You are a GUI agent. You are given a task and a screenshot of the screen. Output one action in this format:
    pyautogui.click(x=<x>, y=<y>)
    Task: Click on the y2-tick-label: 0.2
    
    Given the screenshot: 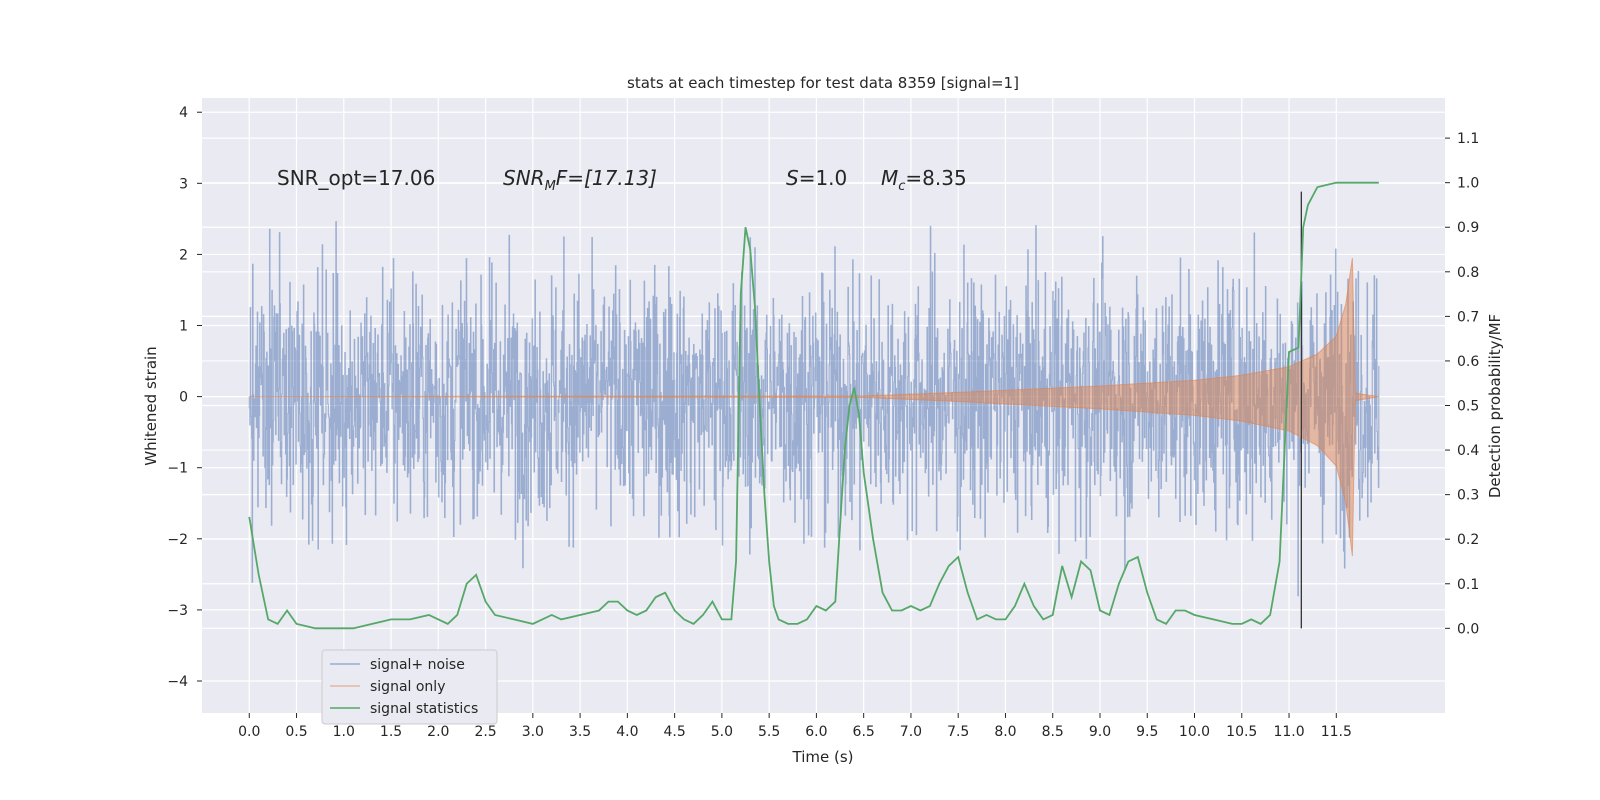 What is the action you would take?
    pyautogui.click(x=1468, y=540)
    